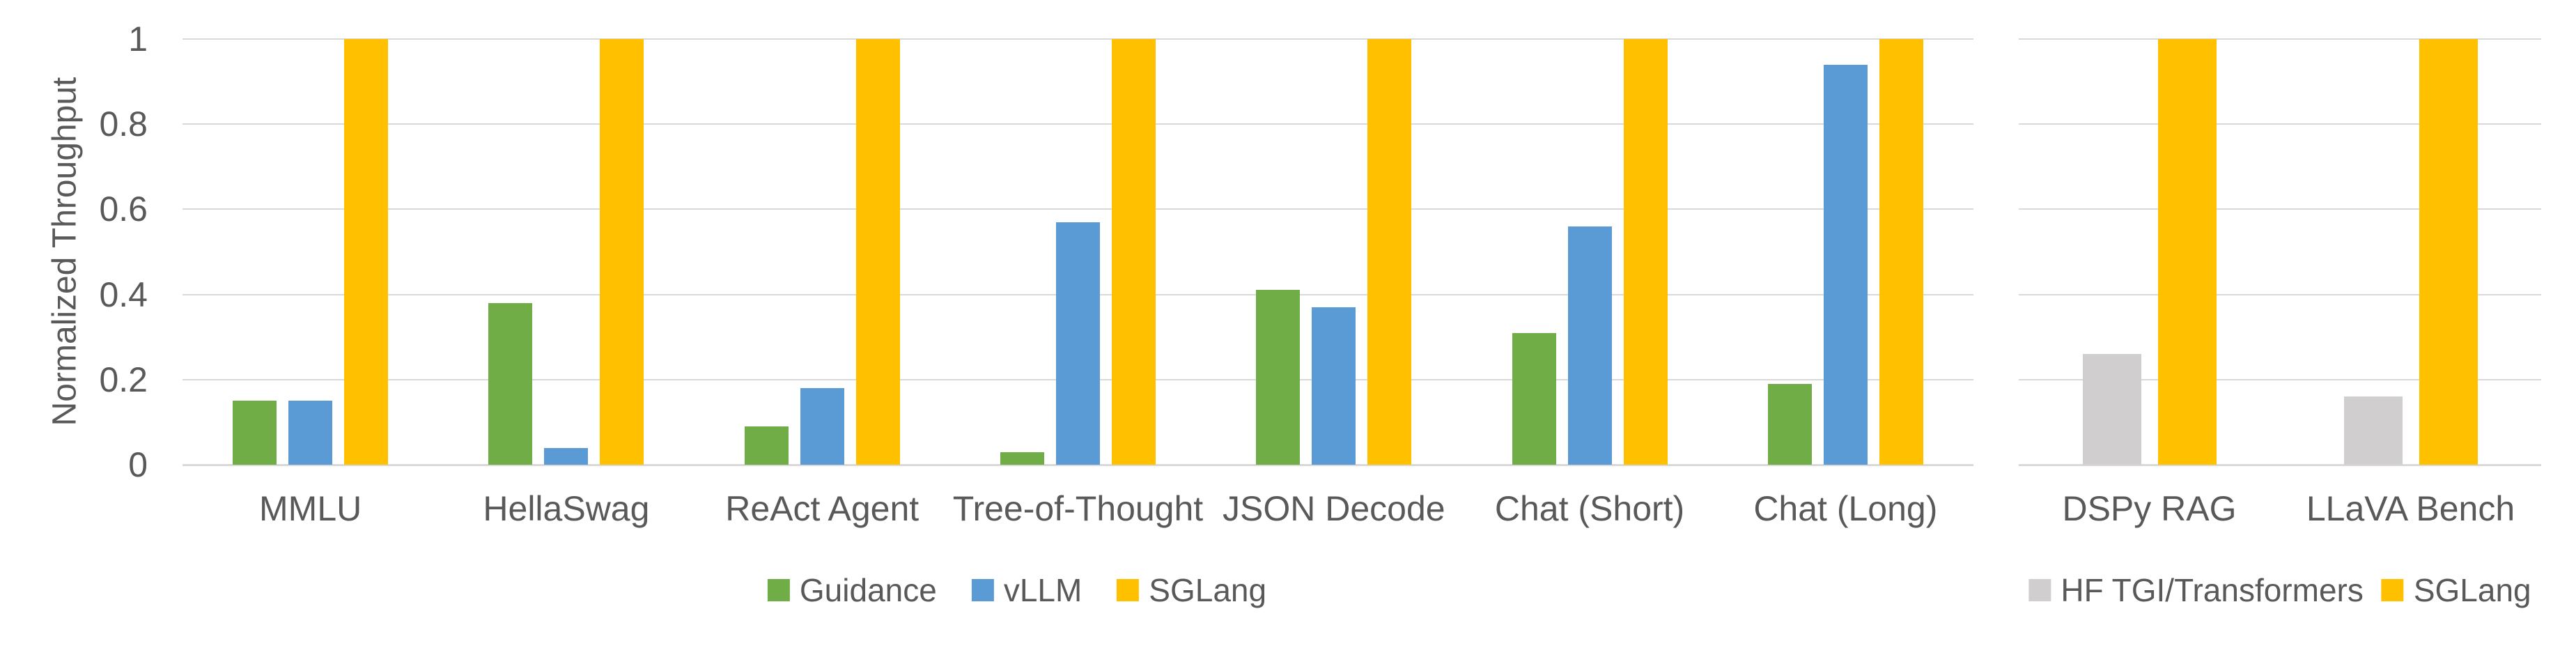  What do you see at coordinates (1043, 590) in the screenshot?
I see `legend-label: vLLM` at bounding box center [1043, 590].